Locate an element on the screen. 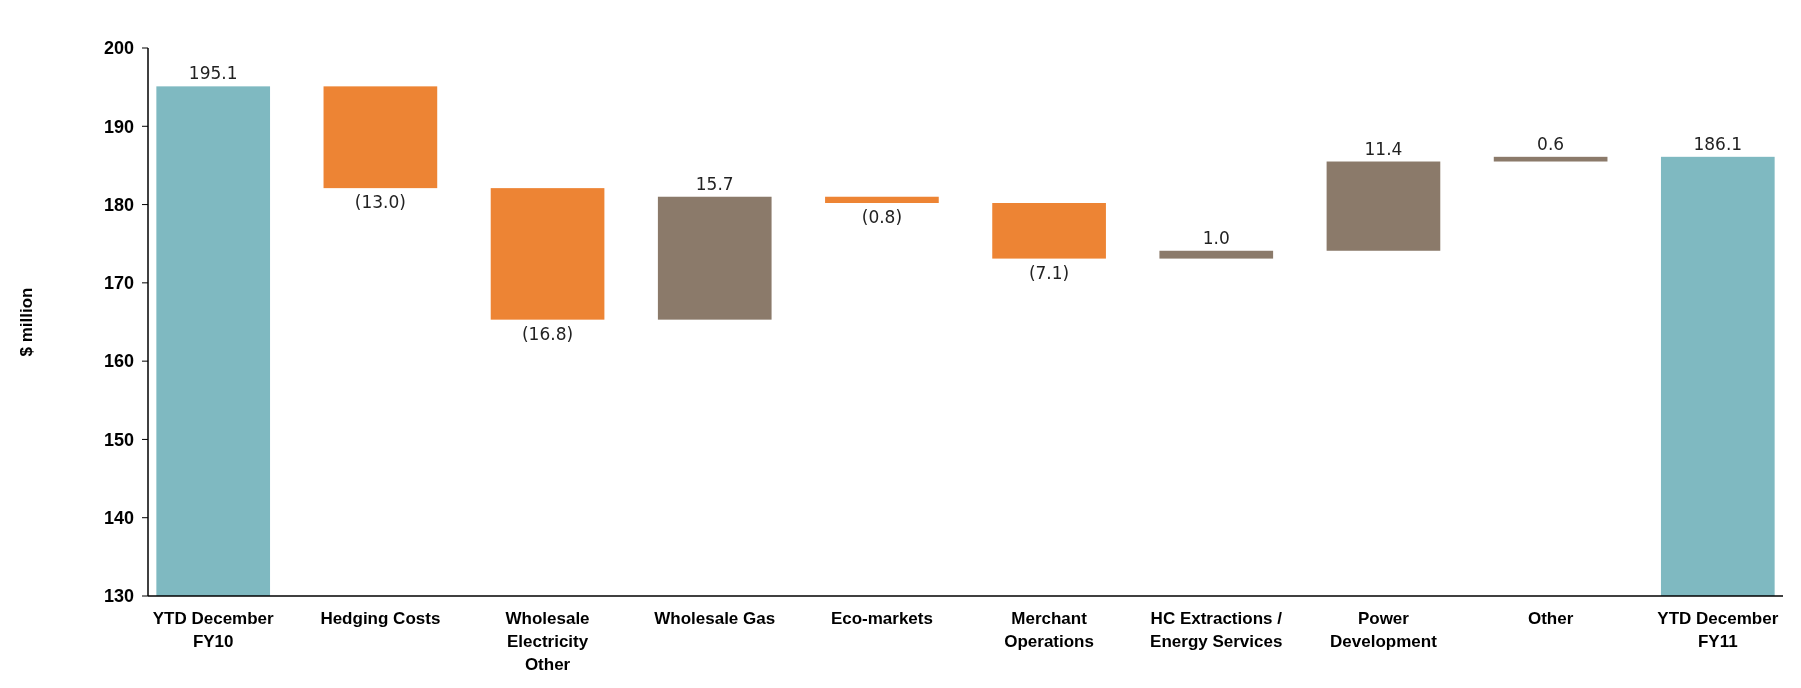 The width and height of the screenshot is (1801, 688). x-tick-label: Hedging Costs is located at coordinates (380, 618).